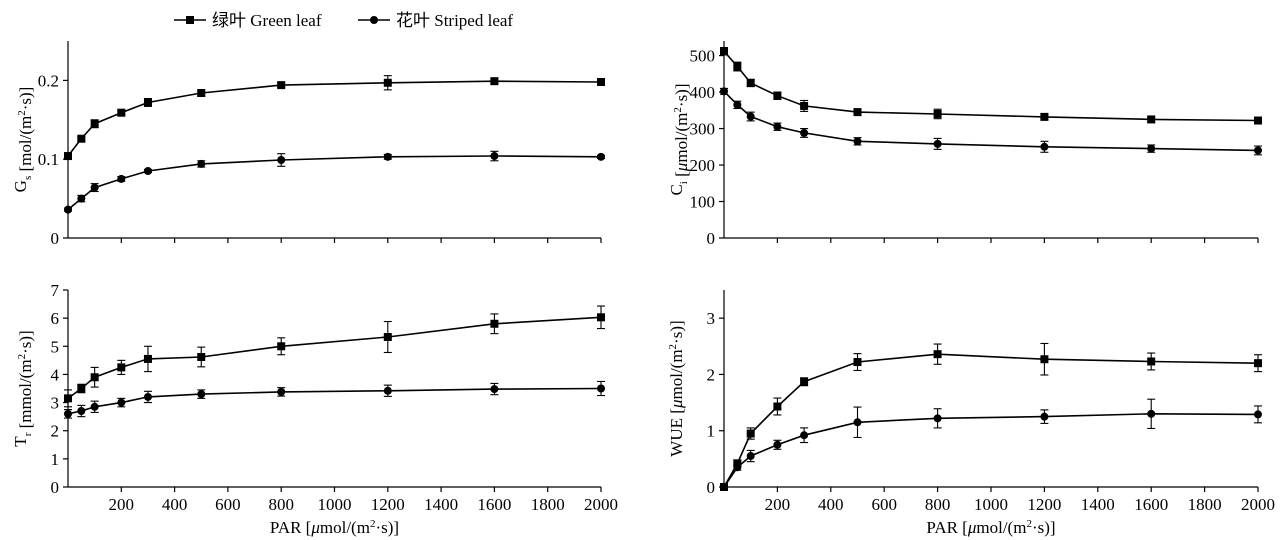 The height and width of the screenshot is (540, 1288). I want to click on y-axis-label-sub: r, so click(28, 434).